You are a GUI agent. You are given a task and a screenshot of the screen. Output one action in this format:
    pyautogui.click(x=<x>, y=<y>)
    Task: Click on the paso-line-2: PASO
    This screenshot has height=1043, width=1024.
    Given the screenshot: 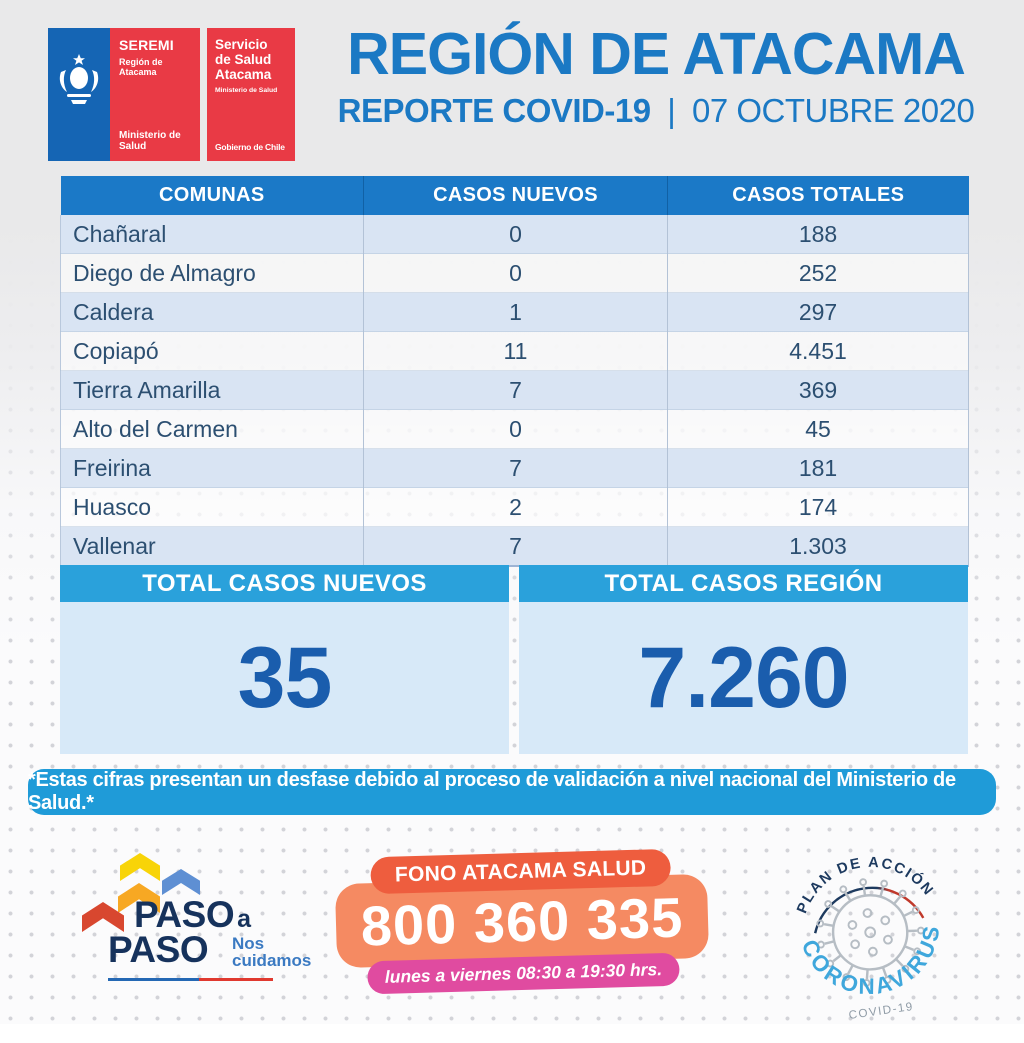 What is the action you would take?
    pyautogui.click(x=158, y=949)
    